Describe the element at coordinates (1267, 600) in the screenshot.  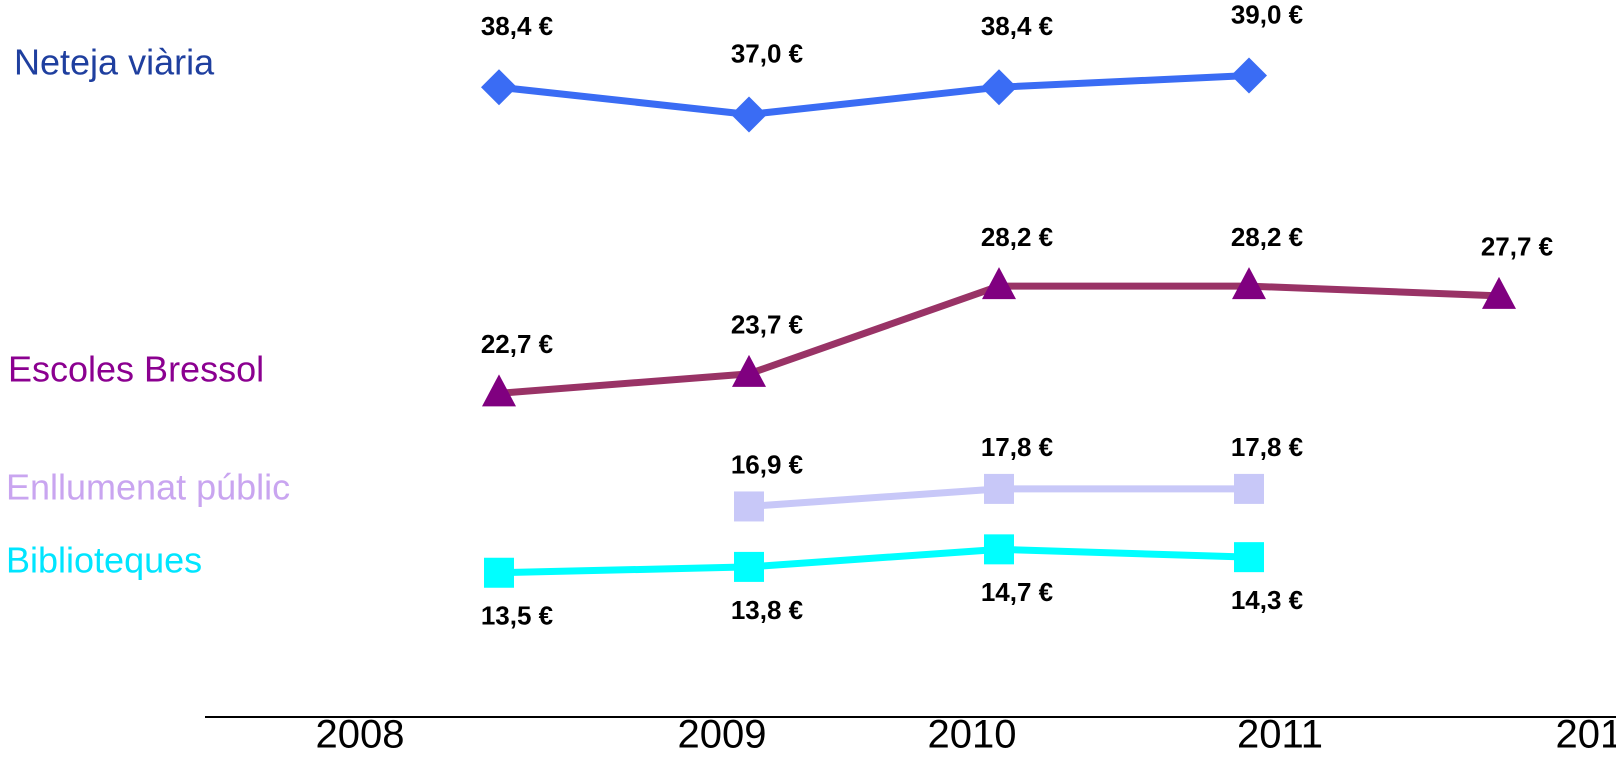
I see `value-label: 14,3 €` at that location.